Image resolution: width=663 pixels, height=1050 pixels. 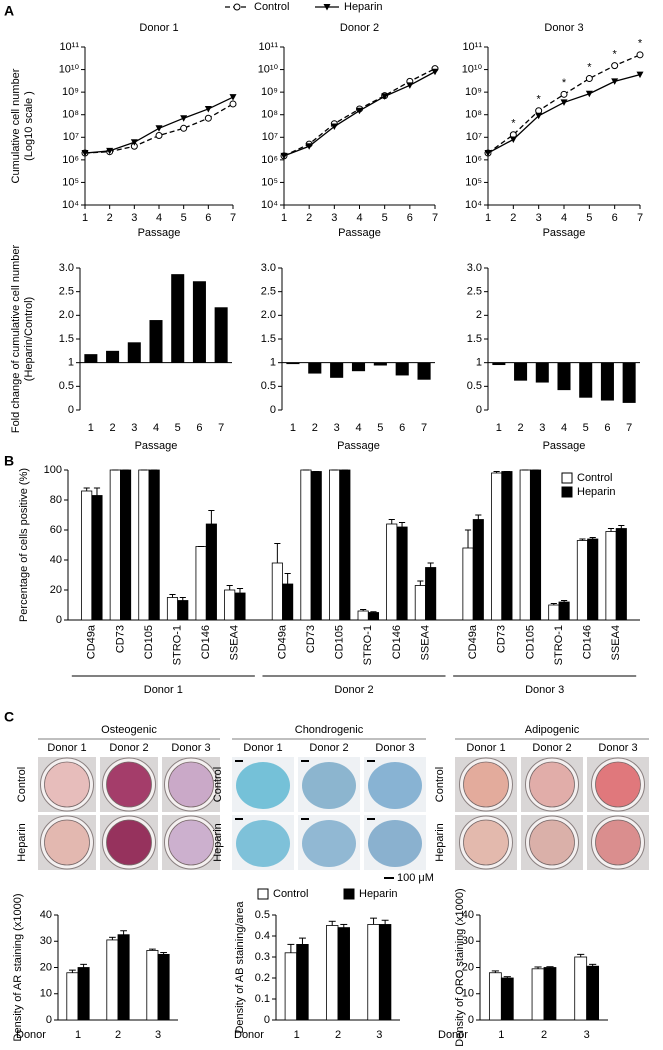 What do you see at coordinates (129, 730) in the screenshot?
I see `condition-title: Osteogenic` at bounding box center [129, 730].